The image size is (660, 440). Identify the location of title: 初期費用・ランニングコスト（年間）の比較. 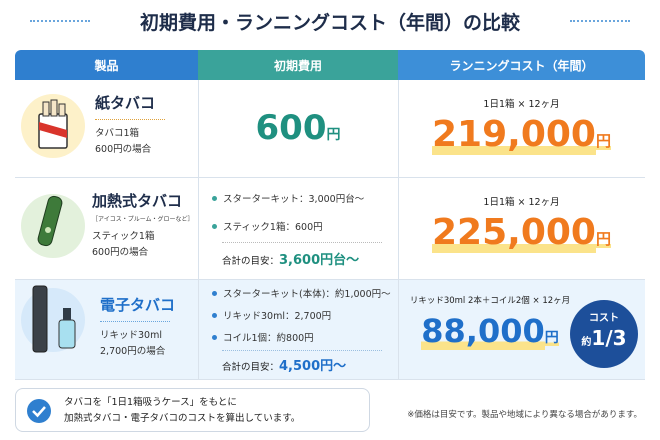
(329, 23).